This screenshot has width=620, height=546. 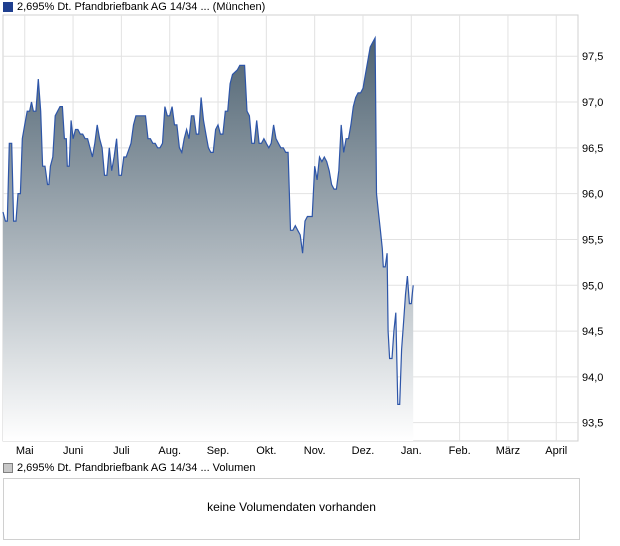 I want to click on y-tick-label: 96,0, so click(x=592, y=195).